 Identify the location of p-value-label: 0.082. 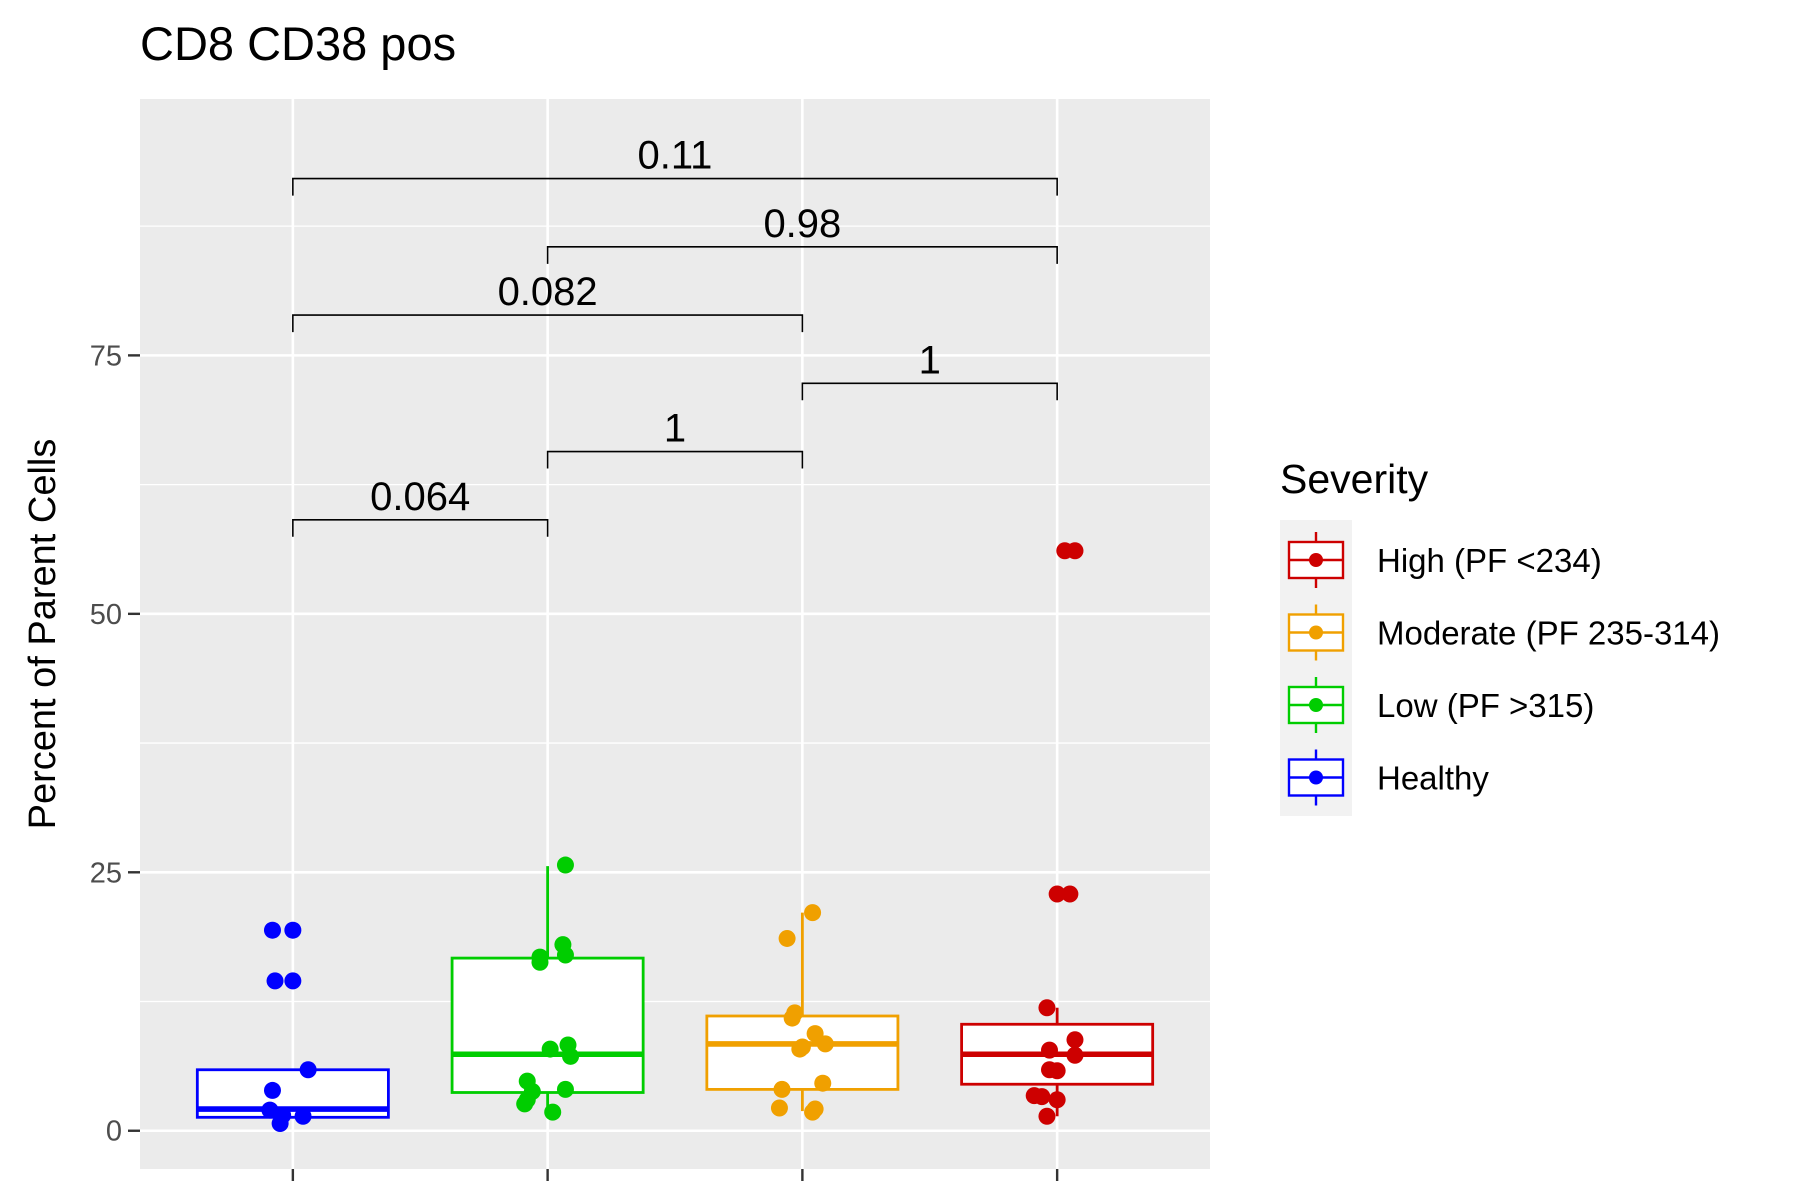
(548, 292).